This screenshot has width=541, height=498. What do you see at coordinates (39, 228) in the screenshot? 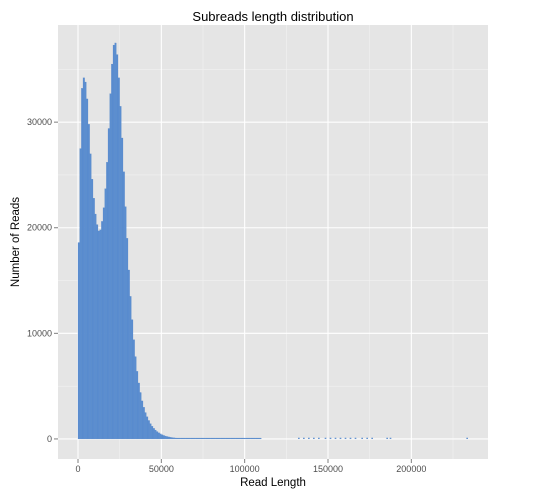
I see `y-tick-label: 20000` at bounding box center [39, 228].